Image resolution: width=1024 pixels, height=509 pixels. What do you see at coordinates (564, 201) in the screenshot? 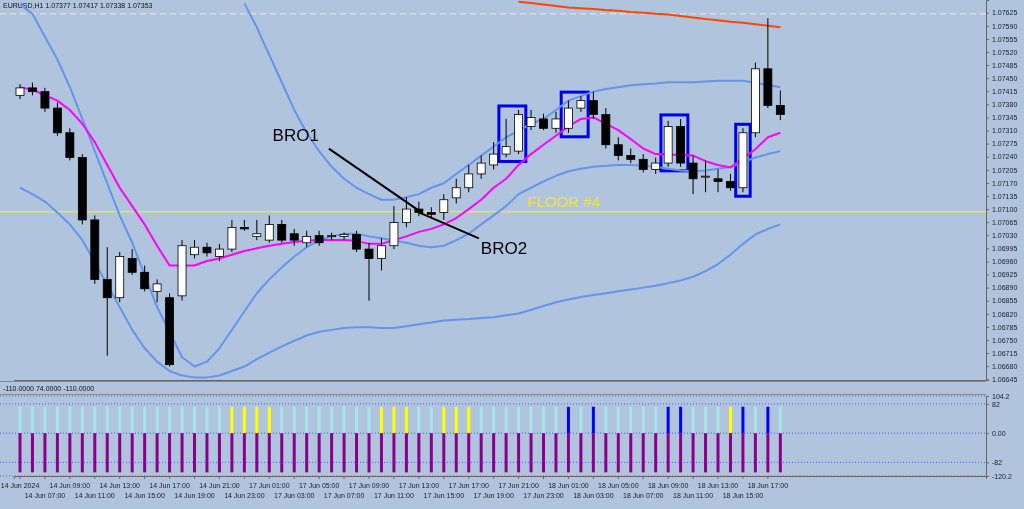
I see `ref-line-label: FLOOR #4` at bounding box center [564, 201].